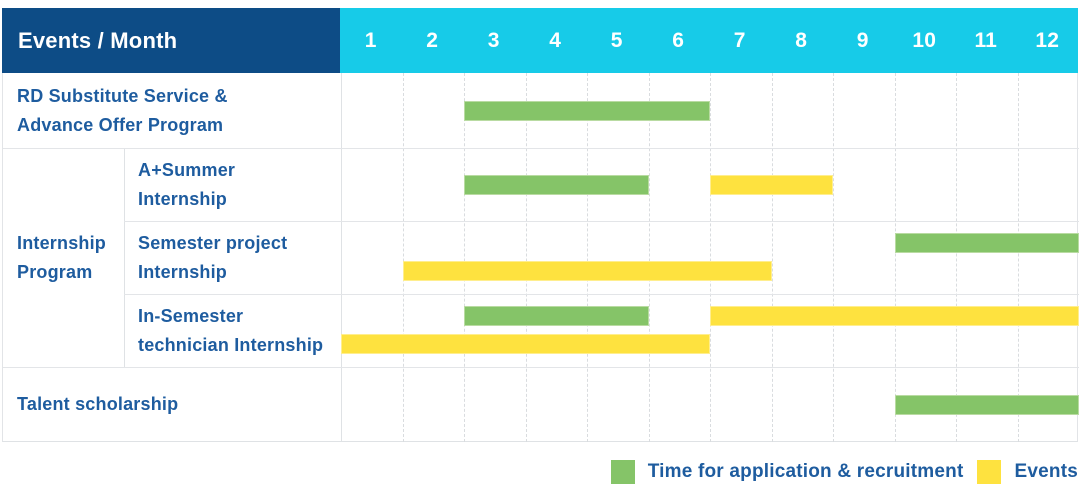  I want to click on month-header-6: 6, so click(678, 40).